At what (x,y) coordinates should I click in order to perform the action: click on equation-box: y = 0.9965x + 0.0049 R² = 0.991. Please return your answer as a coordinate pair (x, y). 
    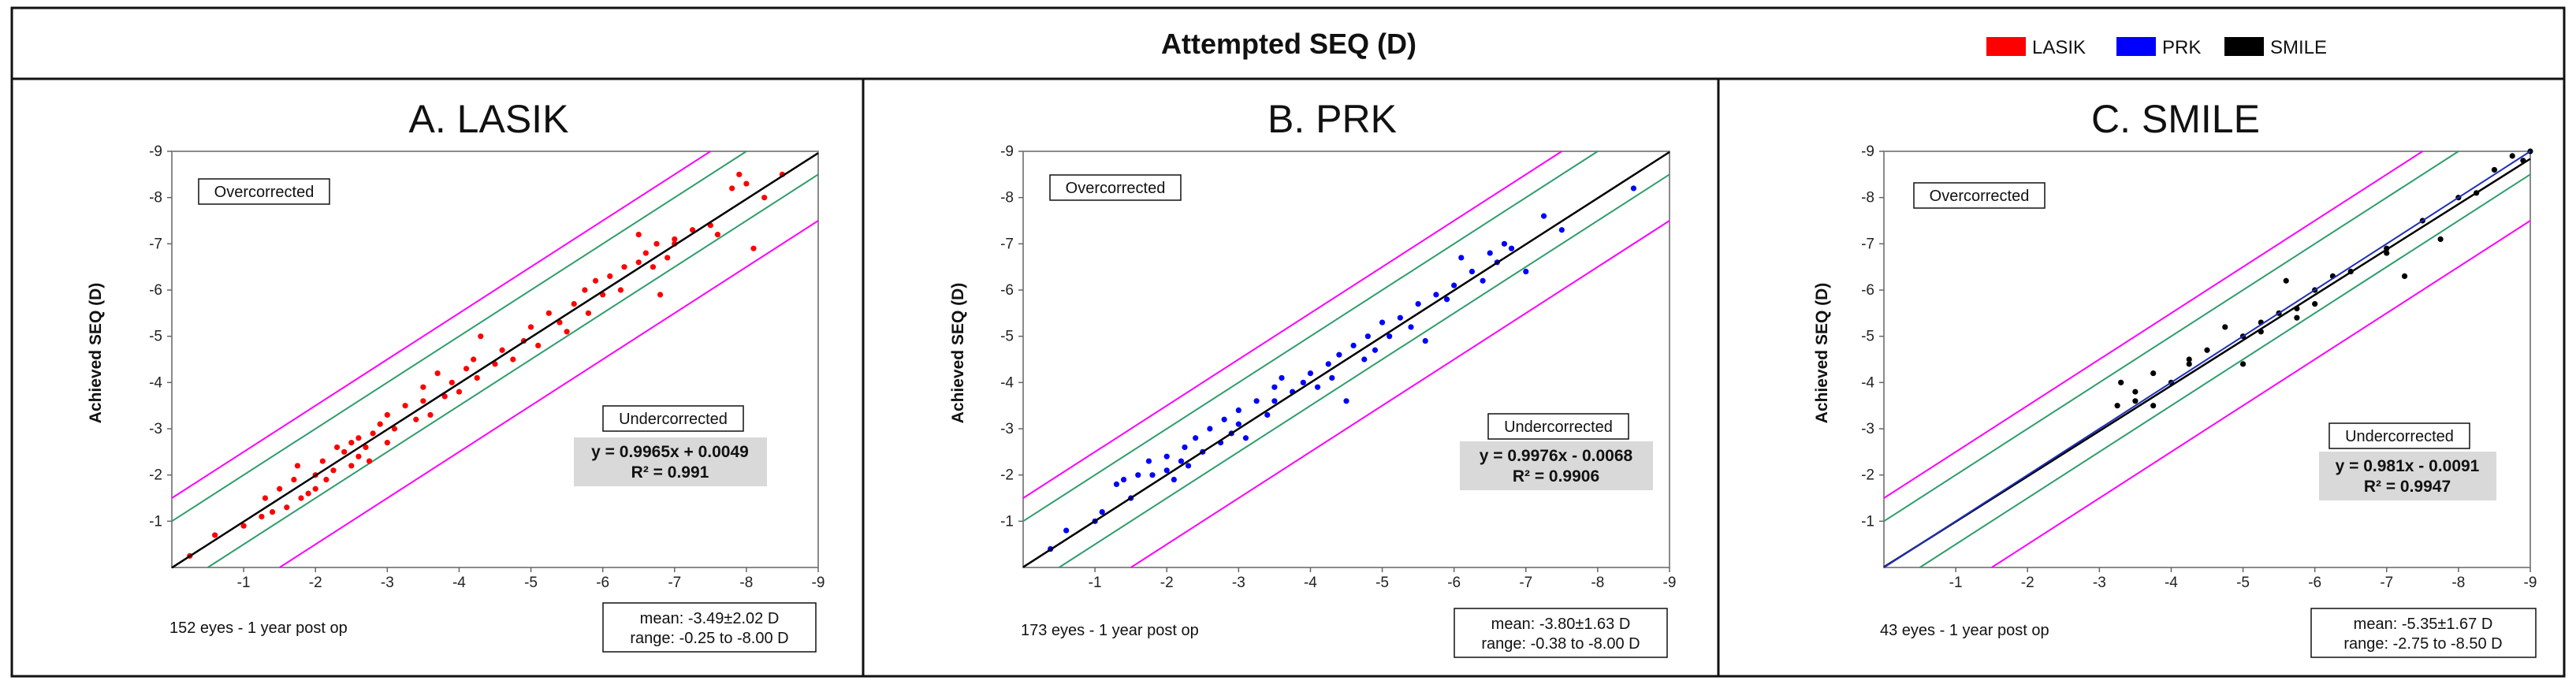
    Looking at the image, I should click on (670, 461).